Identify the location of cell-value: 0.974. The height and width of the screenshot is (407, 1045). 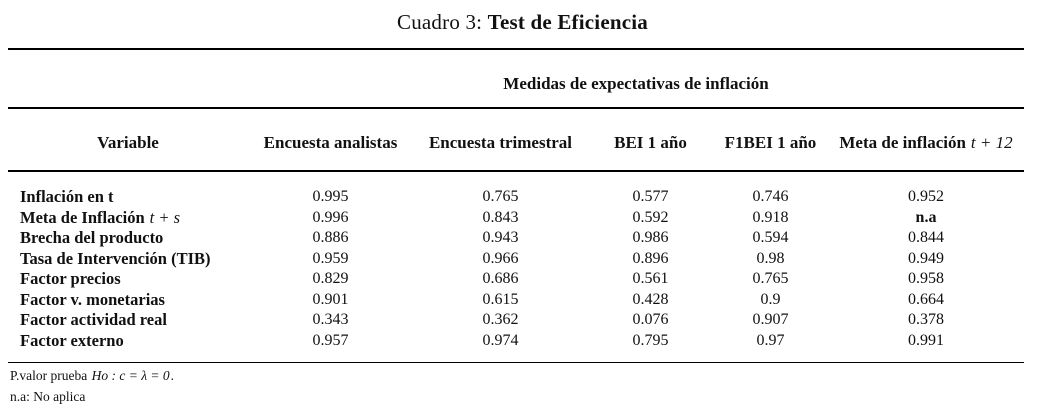
(500, 347).